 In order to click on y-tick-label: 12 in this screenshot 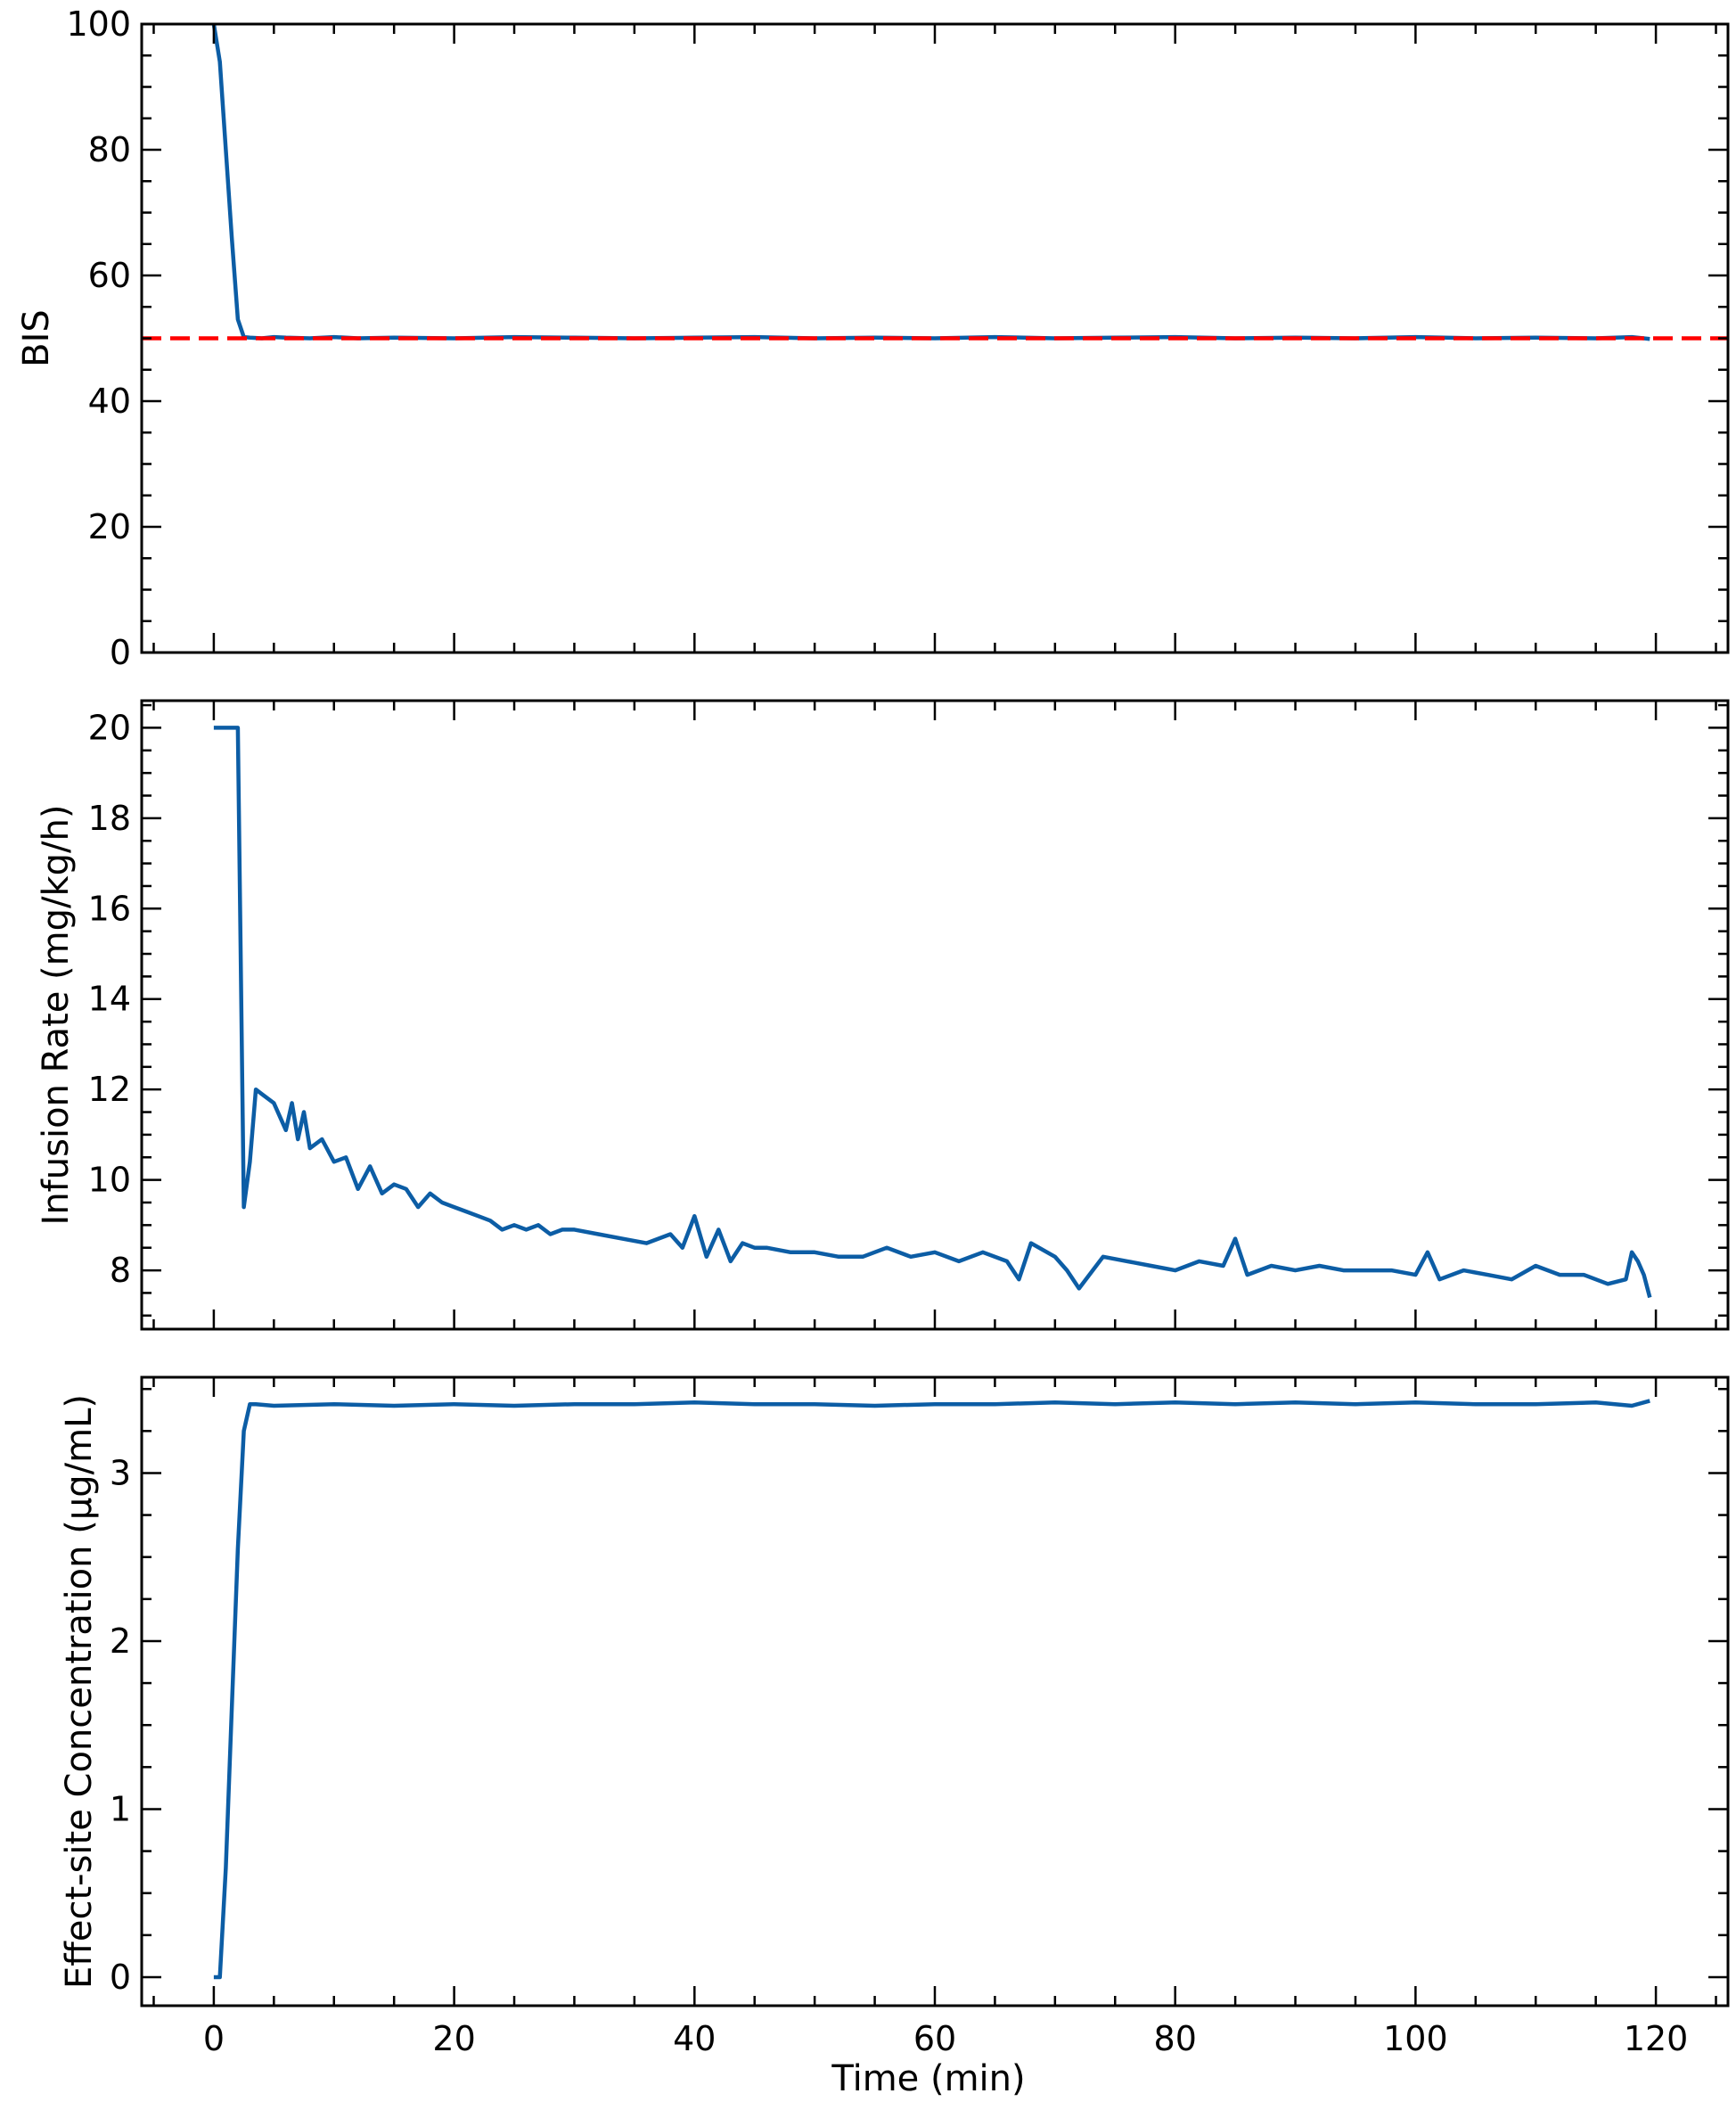, I will do `click(110, 1089)`.